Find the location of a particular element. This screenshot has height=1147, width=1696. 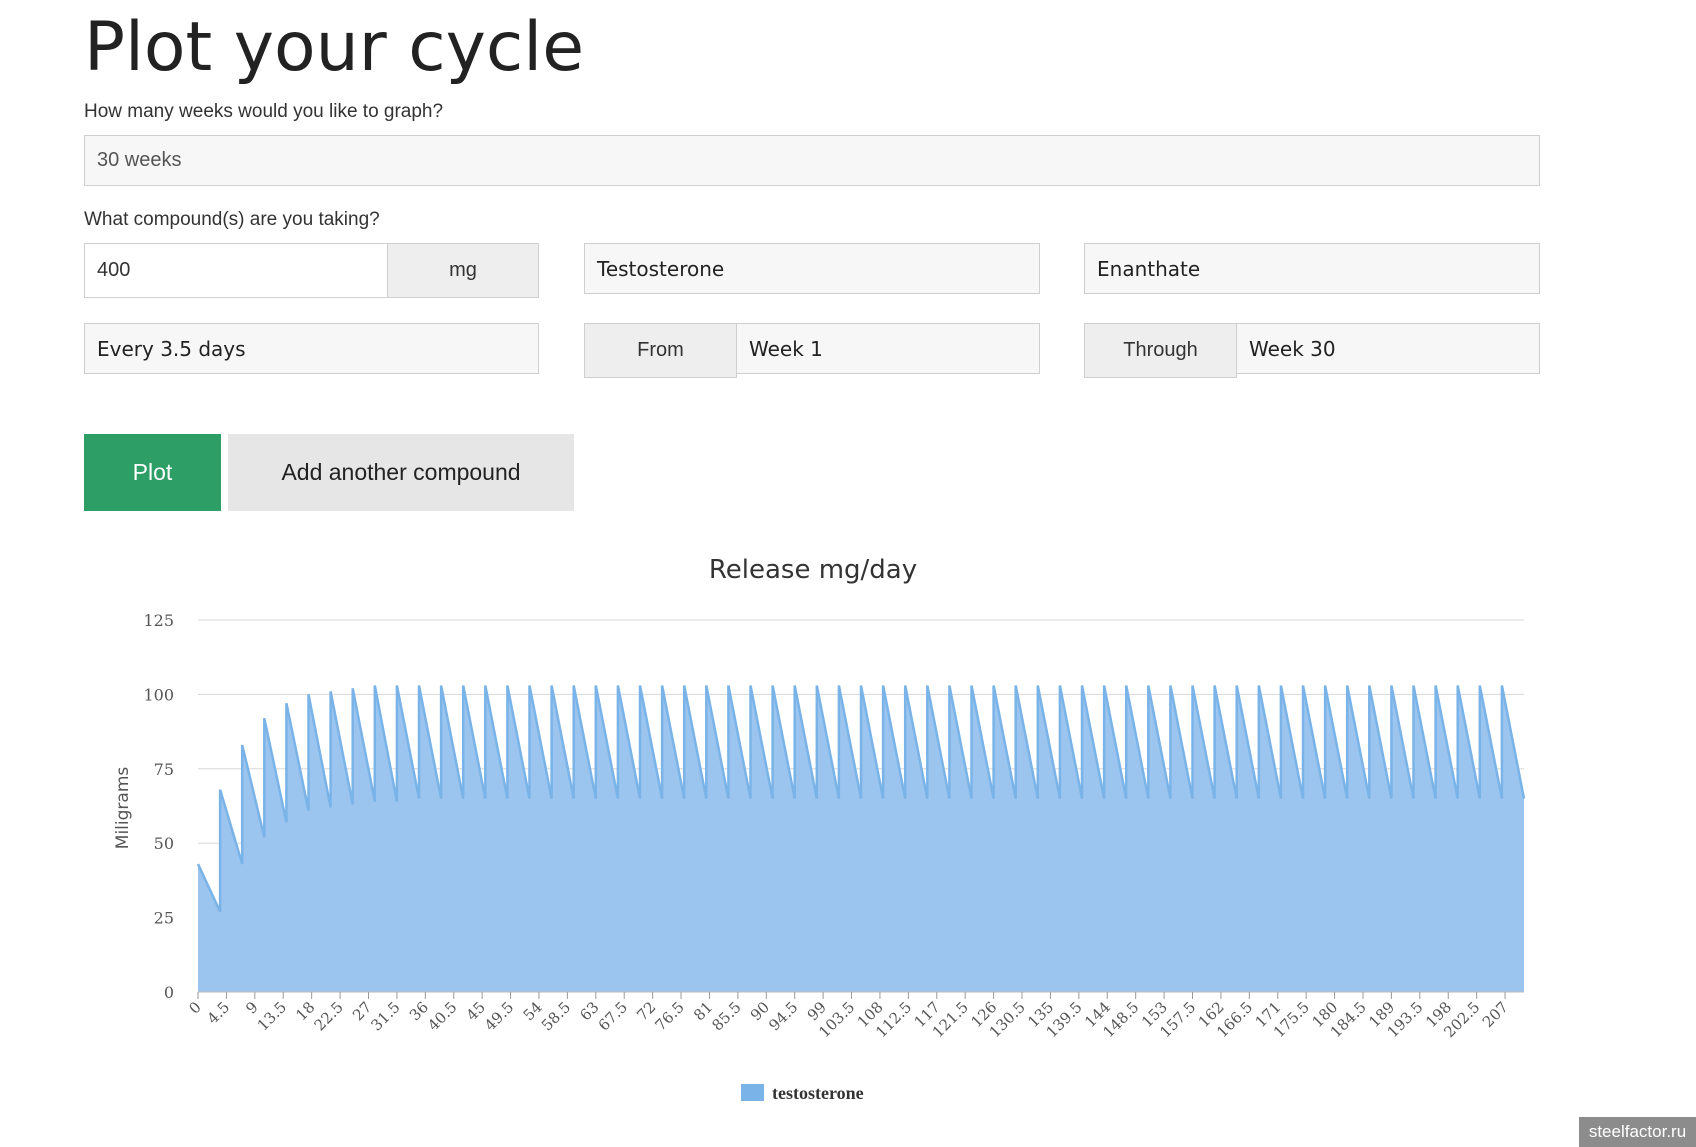

watermark: steelfactor.ru is located at coordinates (1637, 1132).